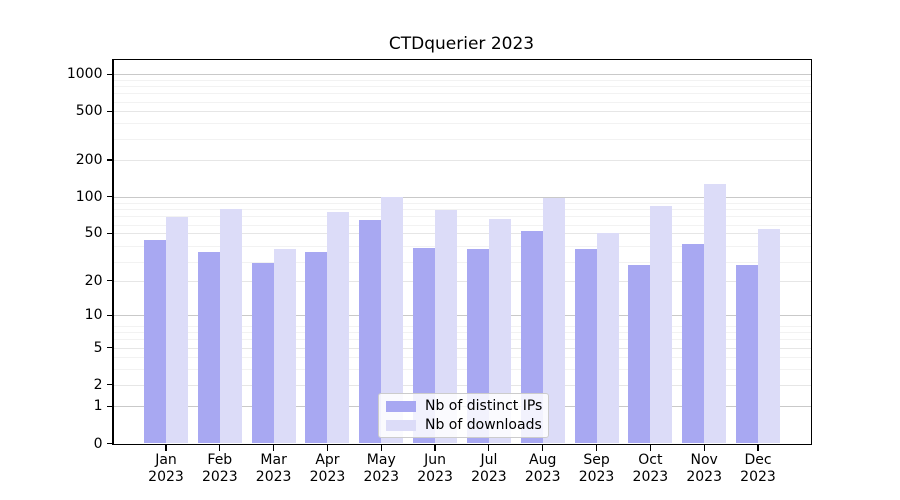 This screenshot has width=900, height=500. I want to click on x-tick-label: Oct 2023, so click(650, 469).